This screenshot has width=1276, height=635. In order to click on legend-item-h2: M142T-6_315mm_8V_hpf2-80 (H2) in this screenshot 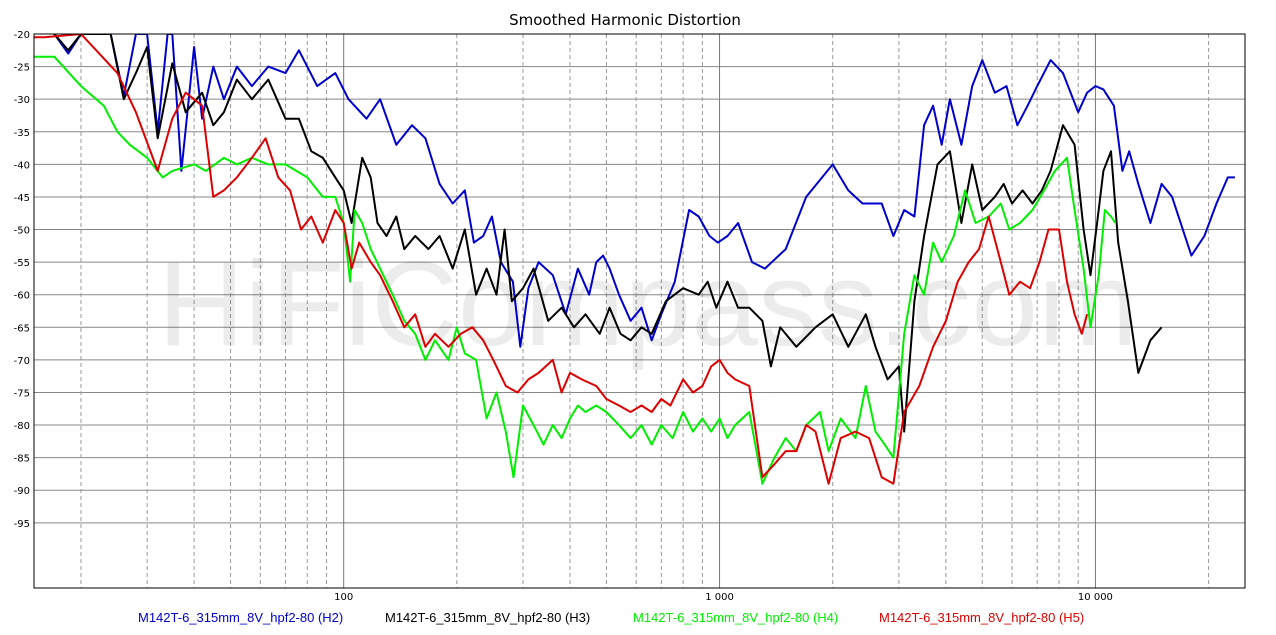, I will do `click(240, 617)`.